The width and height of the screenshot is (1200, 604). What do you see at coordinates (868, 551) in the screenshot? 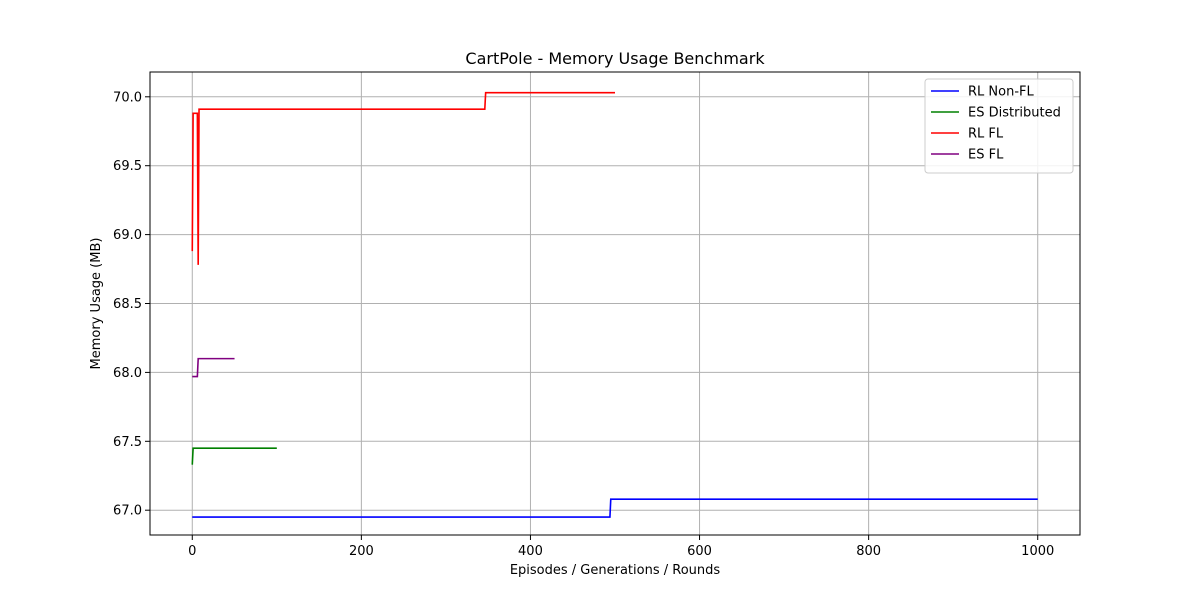
I see `x-tick-label: 800` at bounding box center [868, 551].